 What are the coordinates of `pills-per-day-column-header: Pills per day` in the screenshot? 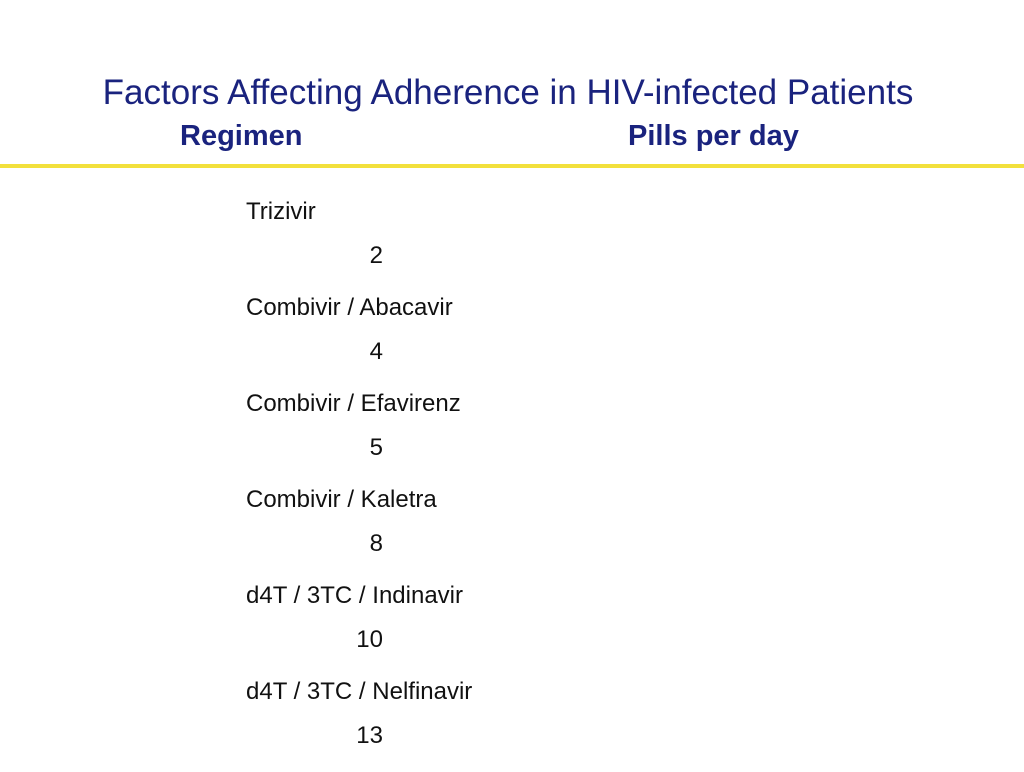 It's located at (713, 136).